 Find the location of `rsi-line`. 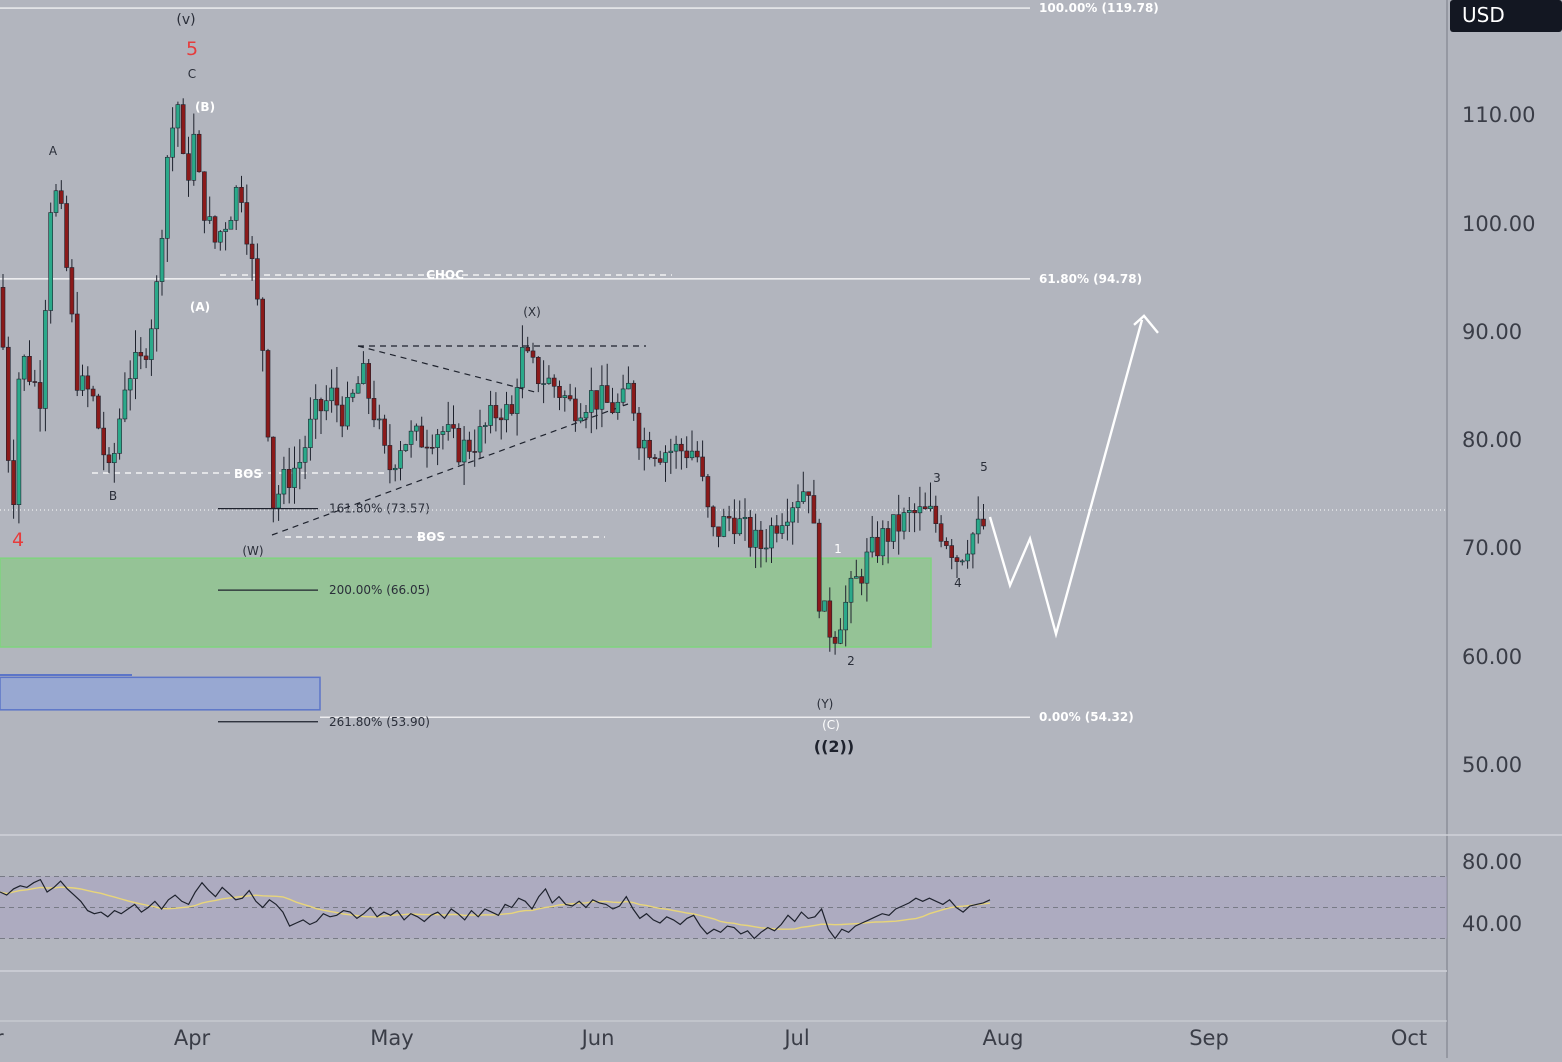

rsi-line is located at coordinates (495, 909).